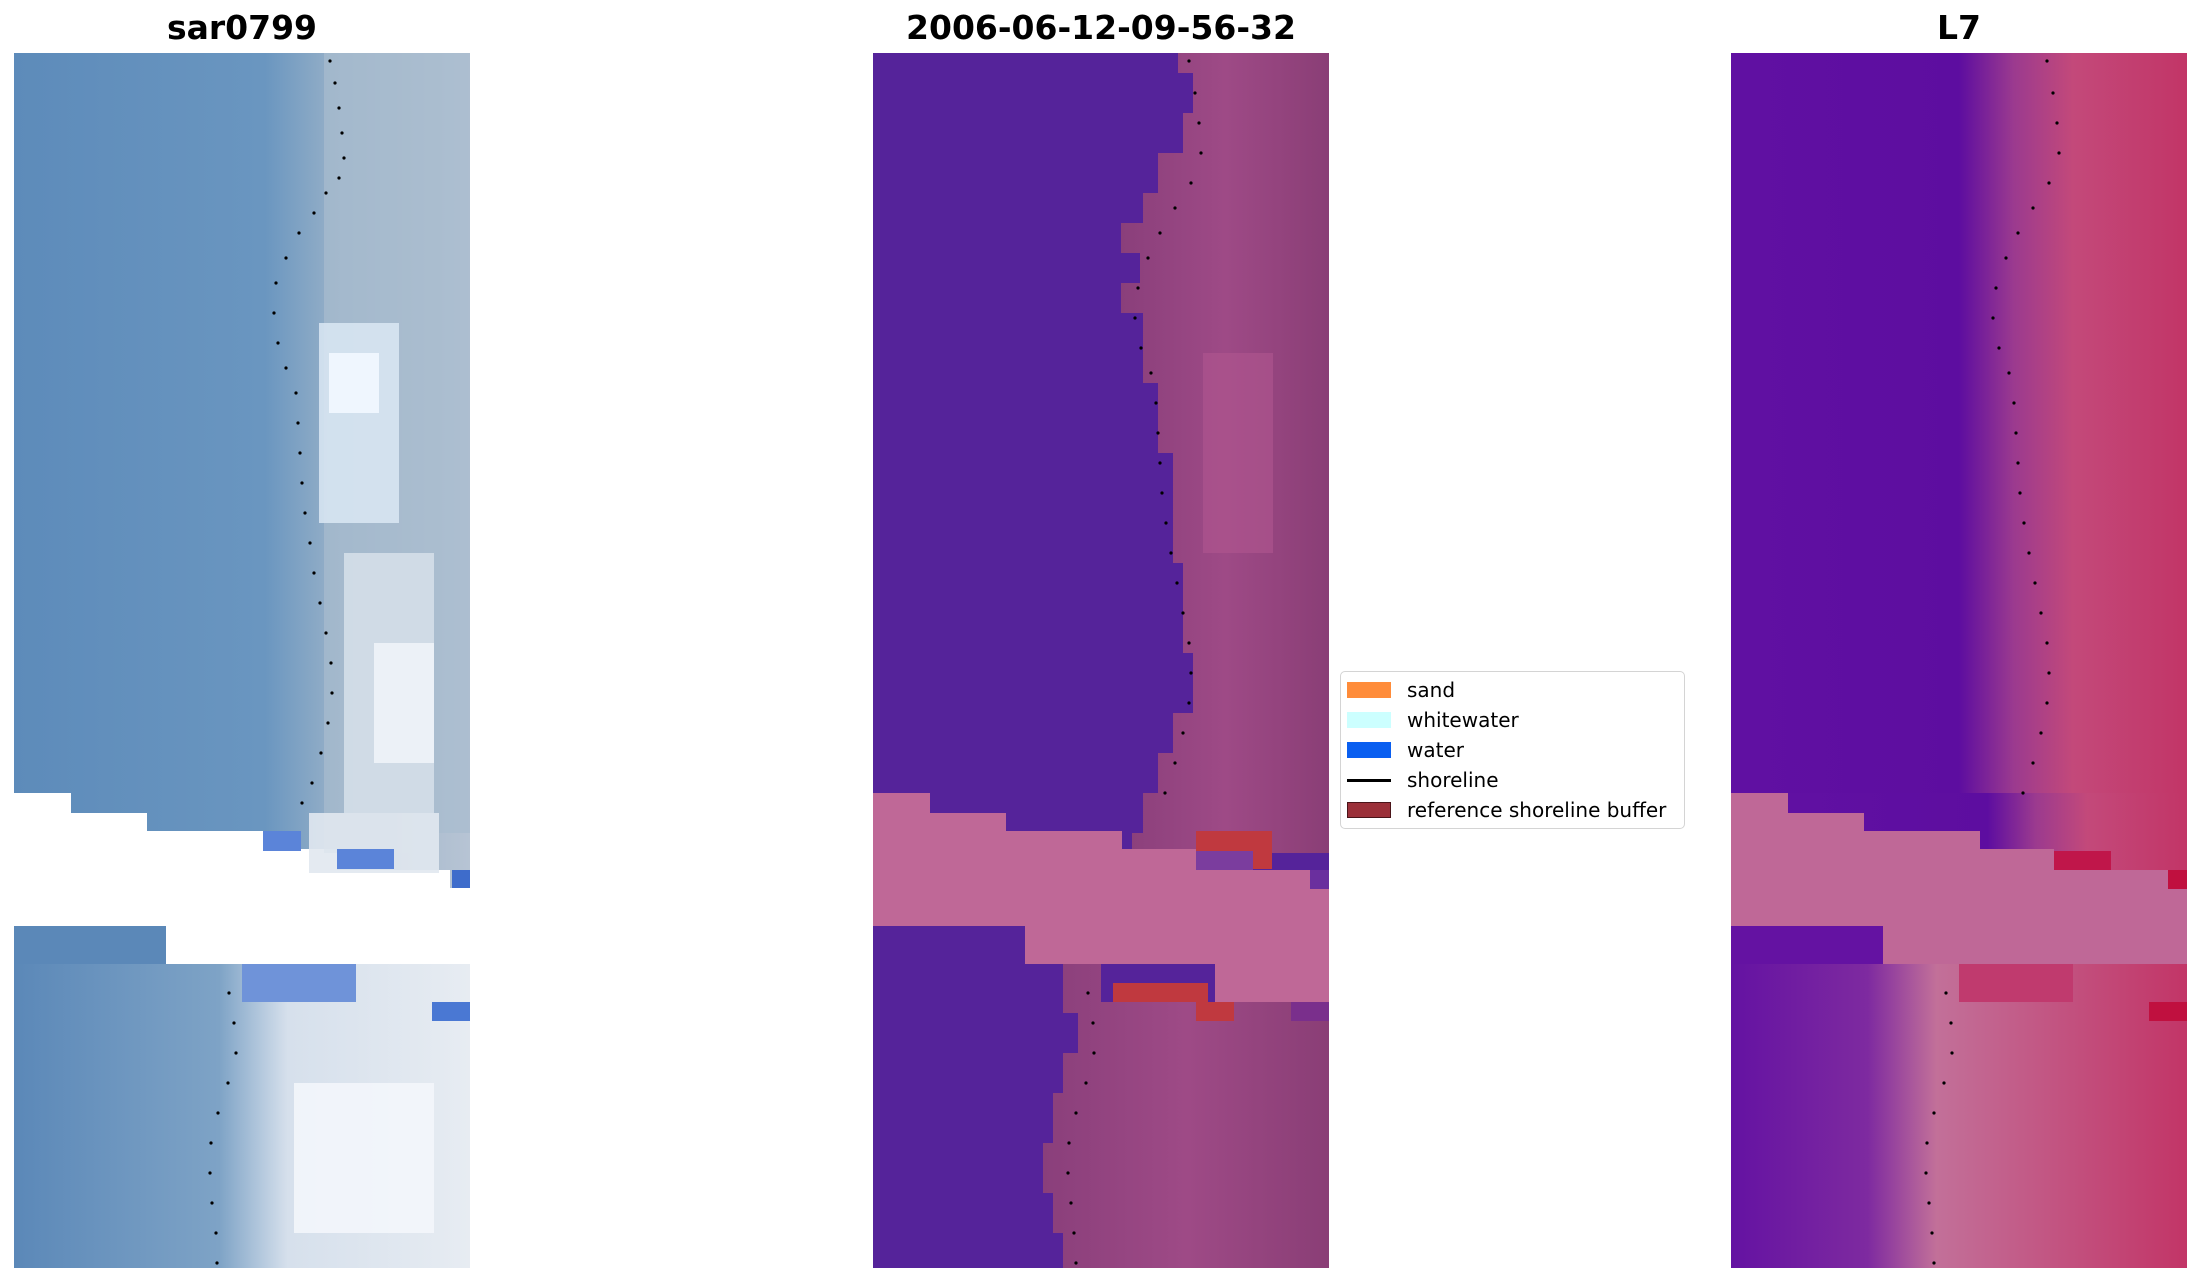 The width and height of the screenshot is (2200, 1283). Describe the element at coordinates (1369, 810) in the screenshot. I see `reference-buffer-swatch` at that location.